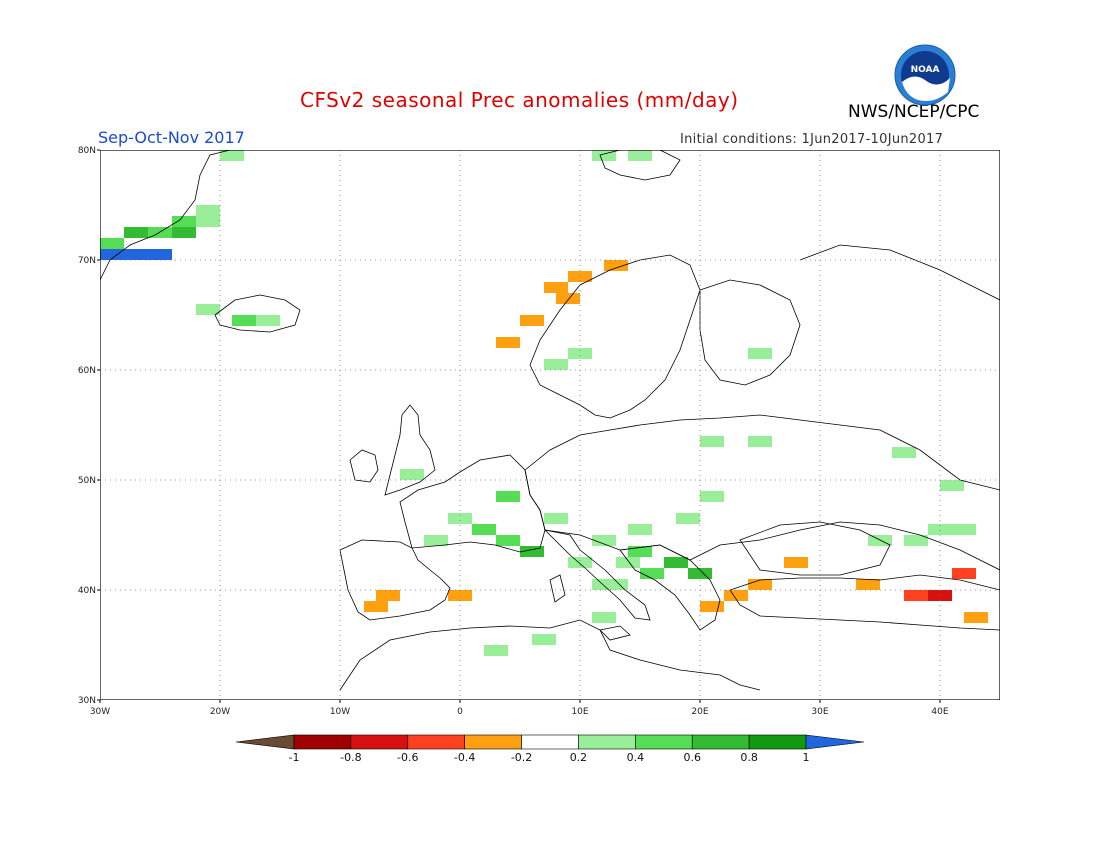 This screenshot has height=850, width=1100. I want to click on colorbar-upper-triangle, so click(834, 742).